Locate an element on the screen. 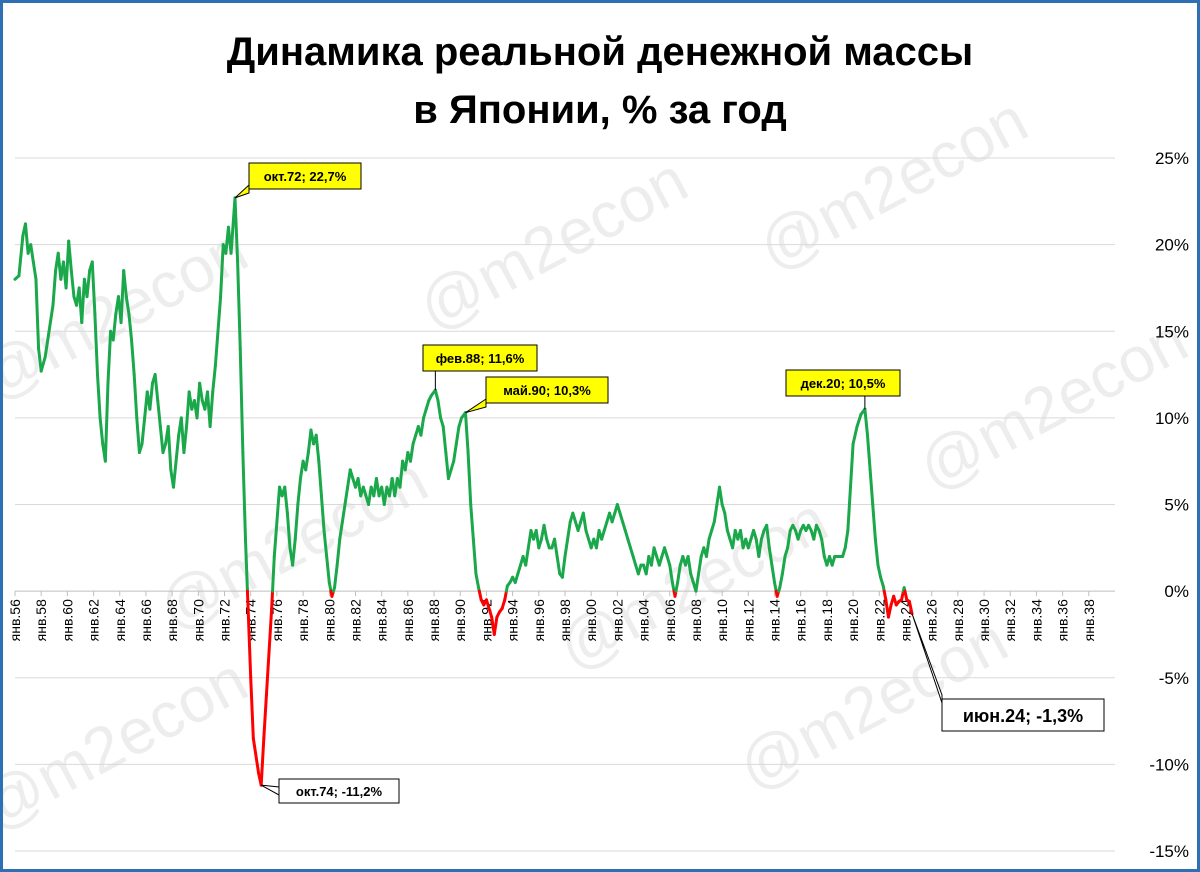 This screenshot has height=872, width=1200. annotation-label: дек.20; 10,5% is located at coordinates (843, 383).